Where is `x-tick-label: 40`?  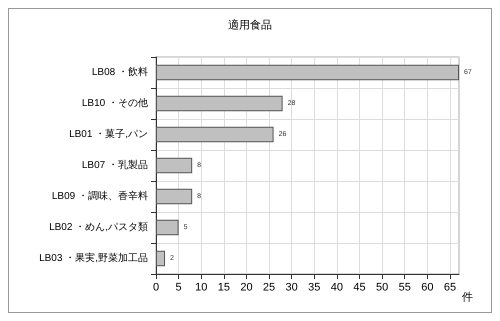 x-tick-label: 40 is located at coordinates (337, 288).